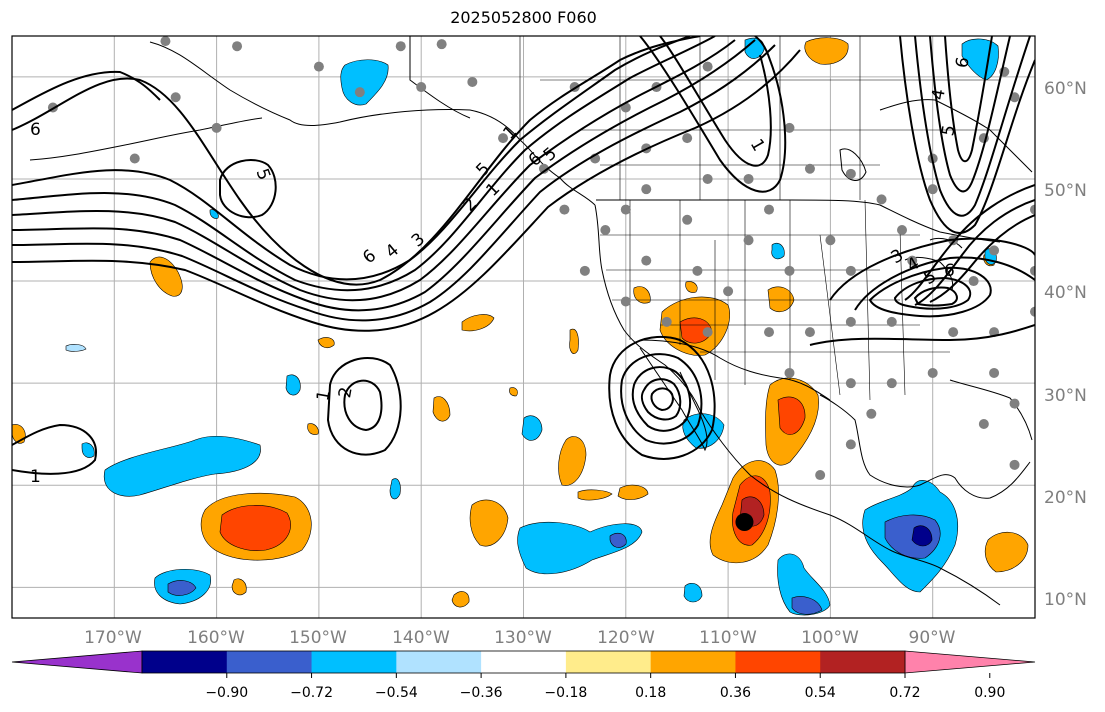  What do you see at coordinates (396, 693) in the screenshot?
I see `colorbar-tick-label: −0.54` at bounding box center [396, 693].